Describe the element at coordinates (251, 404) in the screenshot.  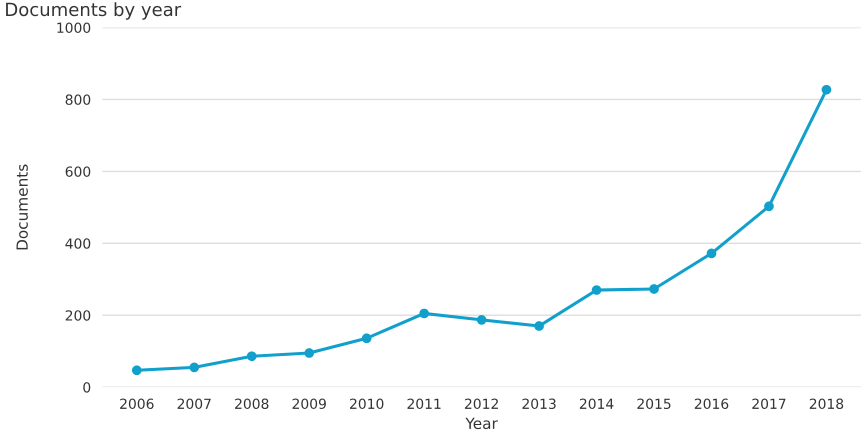
I see `x-tick-label: 2008` at that location.